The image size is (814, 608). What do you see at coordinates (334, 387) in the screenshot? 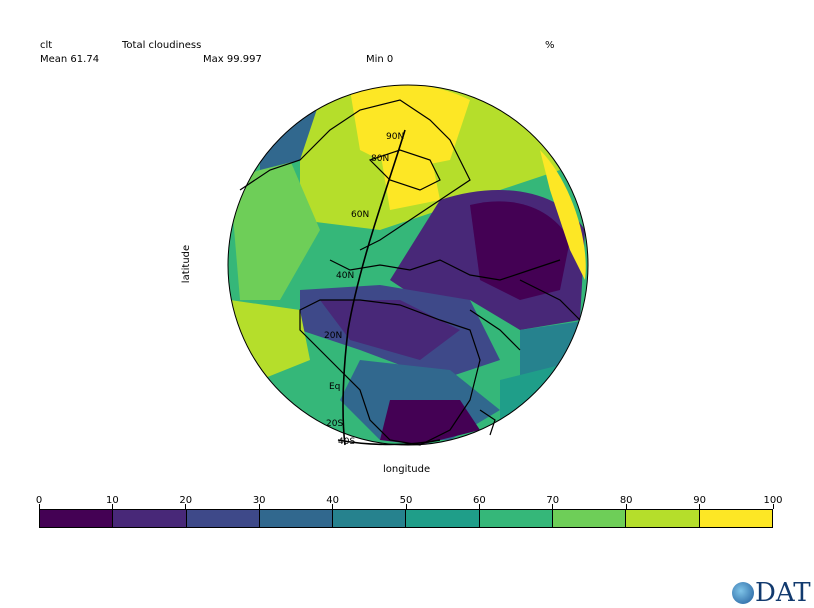
I see `lat-label-eq: Eq` at bounding box center [334, 387].